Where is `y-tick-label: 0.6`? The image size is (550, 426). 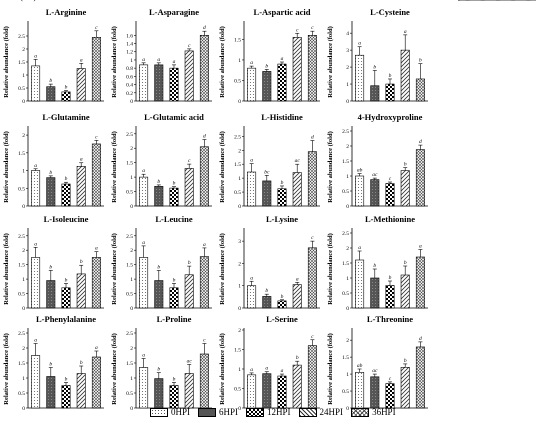
y-tick-label: 0.6 is located at coordinates (129, 77).